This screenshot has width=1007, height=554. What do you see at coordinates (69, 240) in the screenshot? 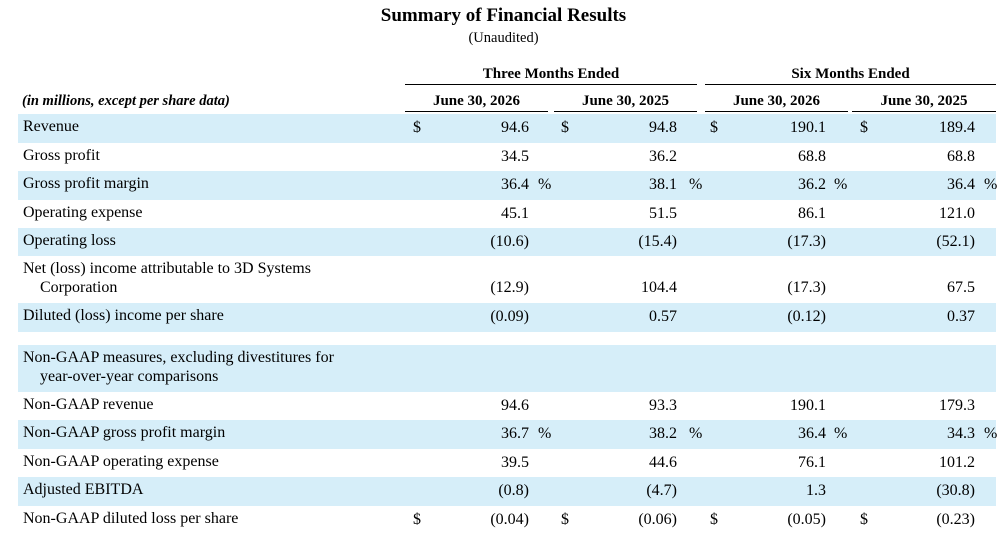
I see `row-label: Operating loss` at bounding box center [69, 240].